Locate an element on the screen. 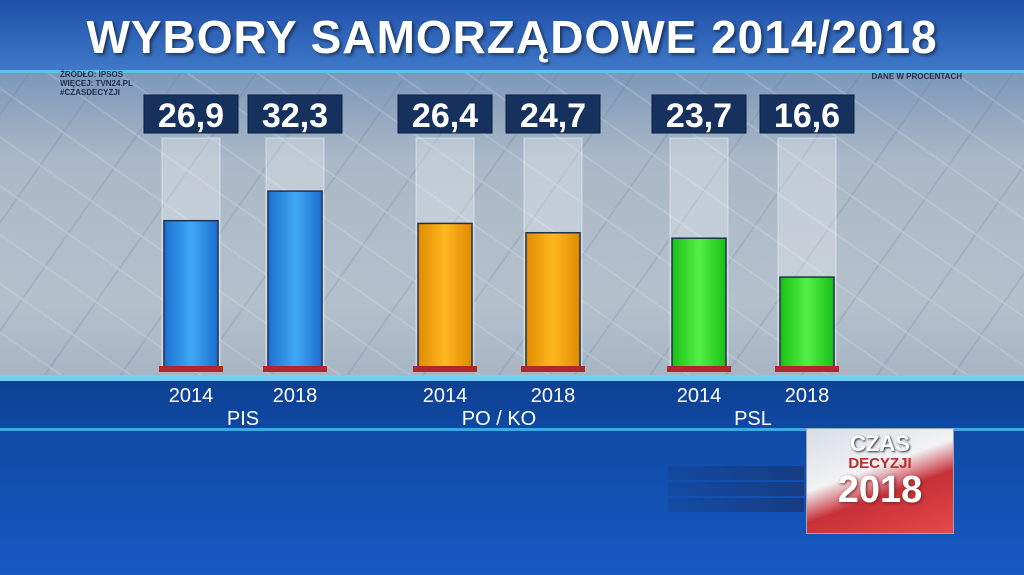 The image size is (1024, 575). party-label: PSL is located at coordinates (753, 419).